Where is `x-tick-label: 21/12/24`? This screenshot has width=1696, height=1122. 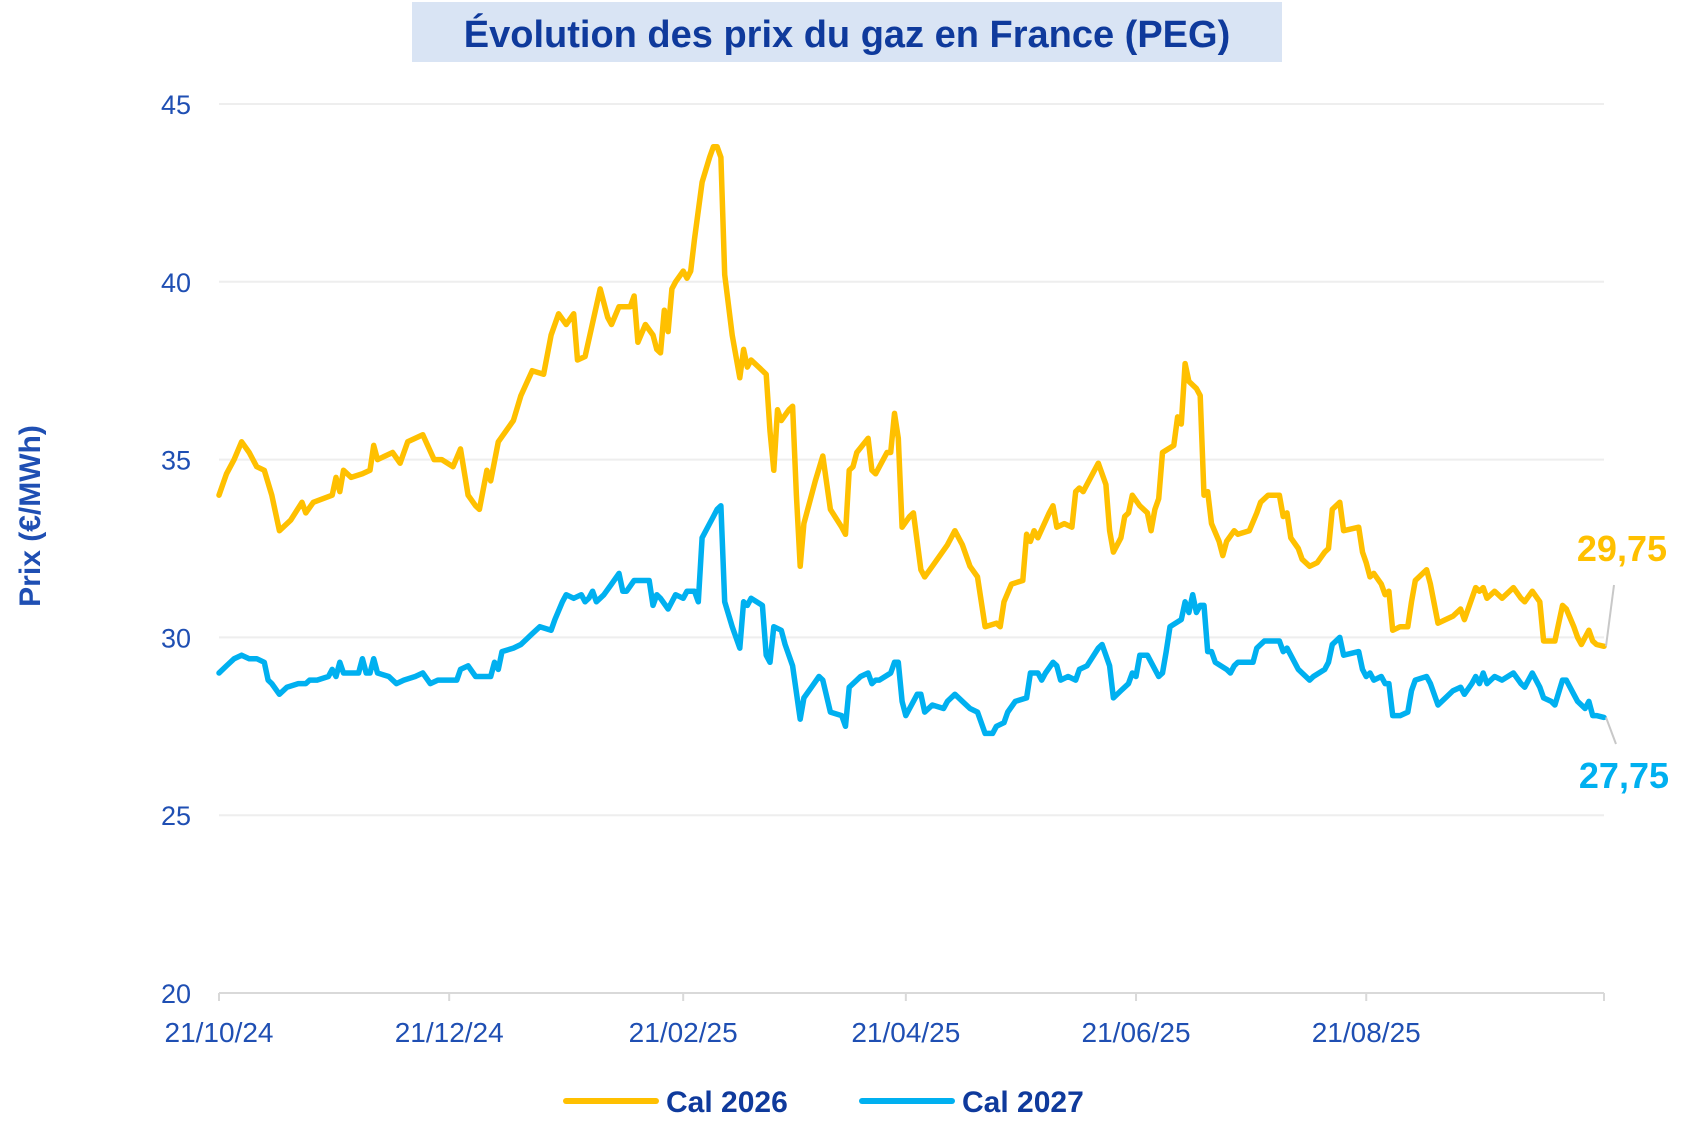 x-tick-label: 21/12/24 is located at coordinates (449, 1032).